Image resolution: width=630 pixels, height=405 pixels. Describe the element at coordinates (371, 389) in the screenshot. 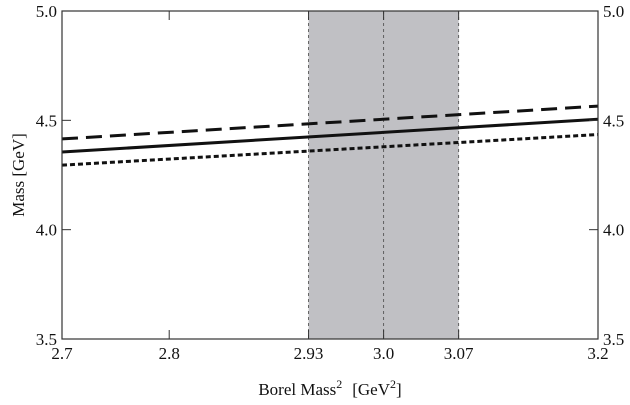

I see `x-axis-title-unit-open: [GeV` at that location.